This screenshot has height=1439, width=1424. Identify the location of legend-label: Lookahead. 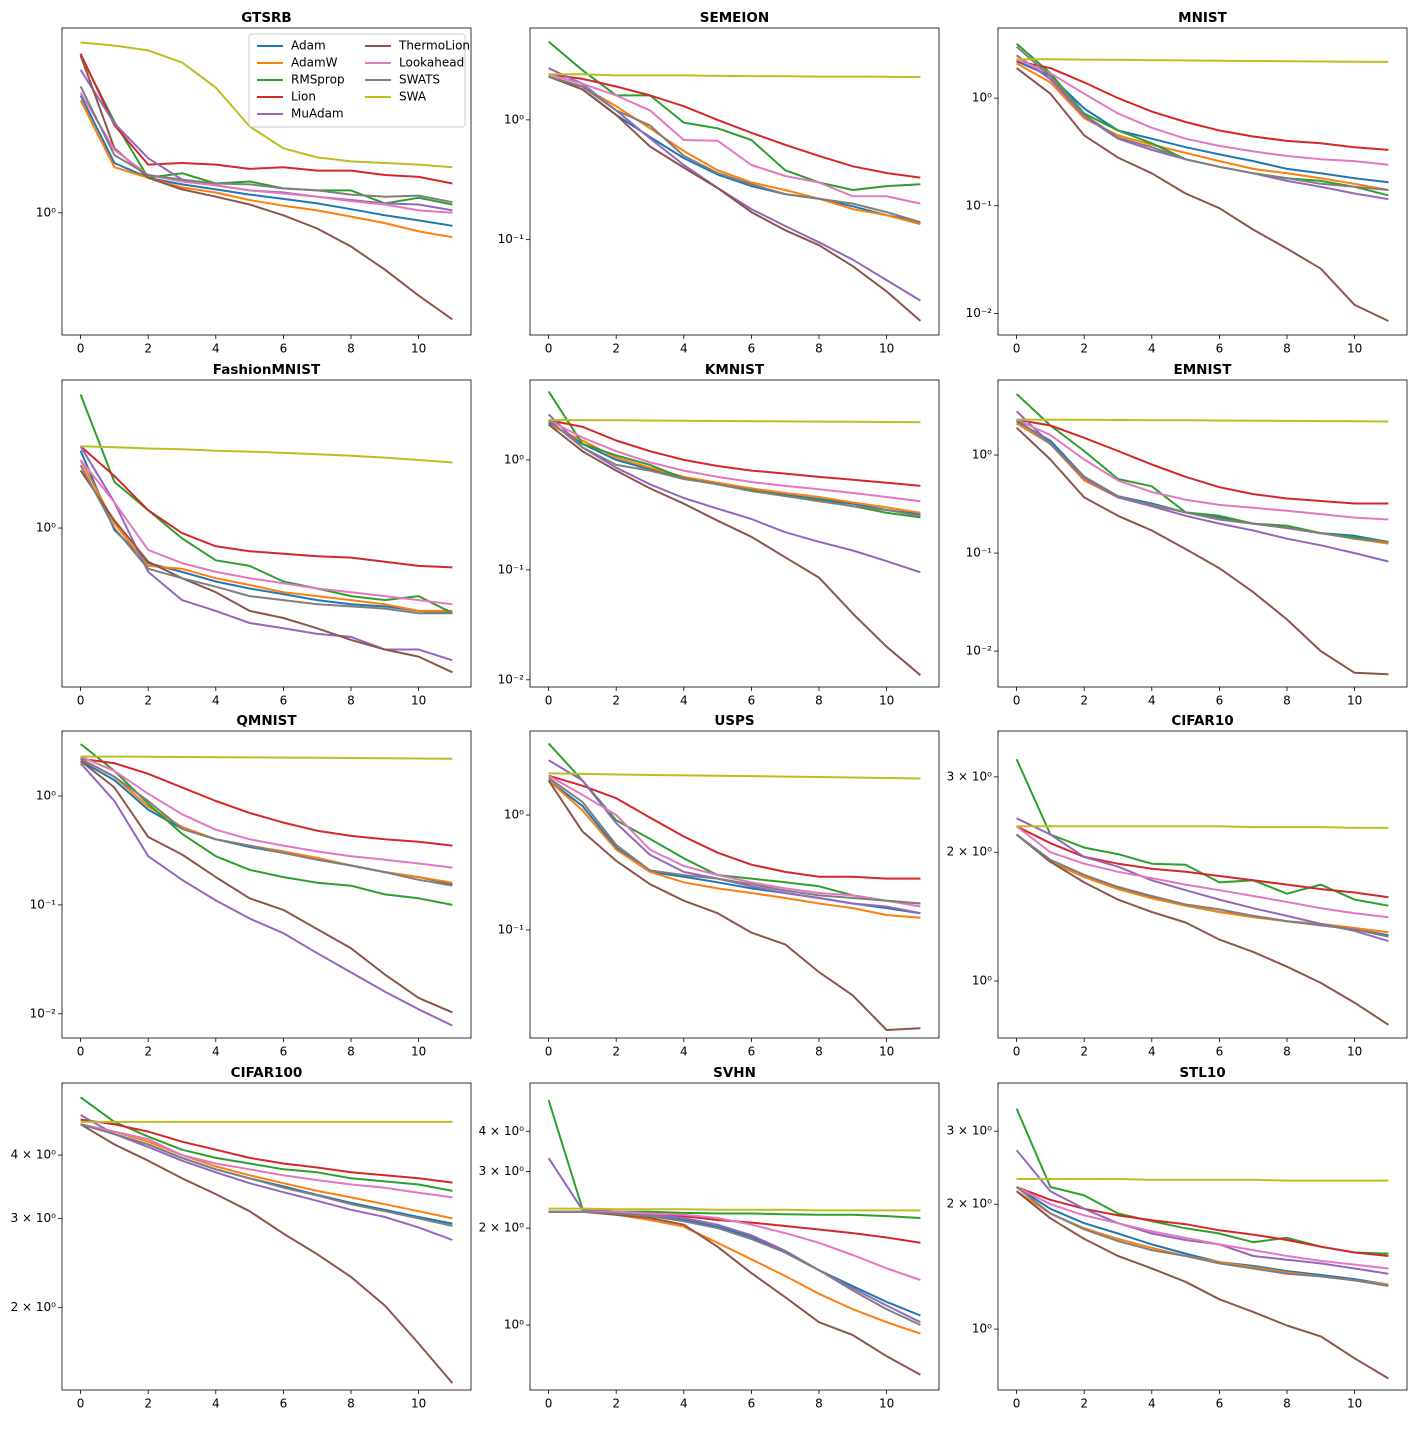
(431, 63).